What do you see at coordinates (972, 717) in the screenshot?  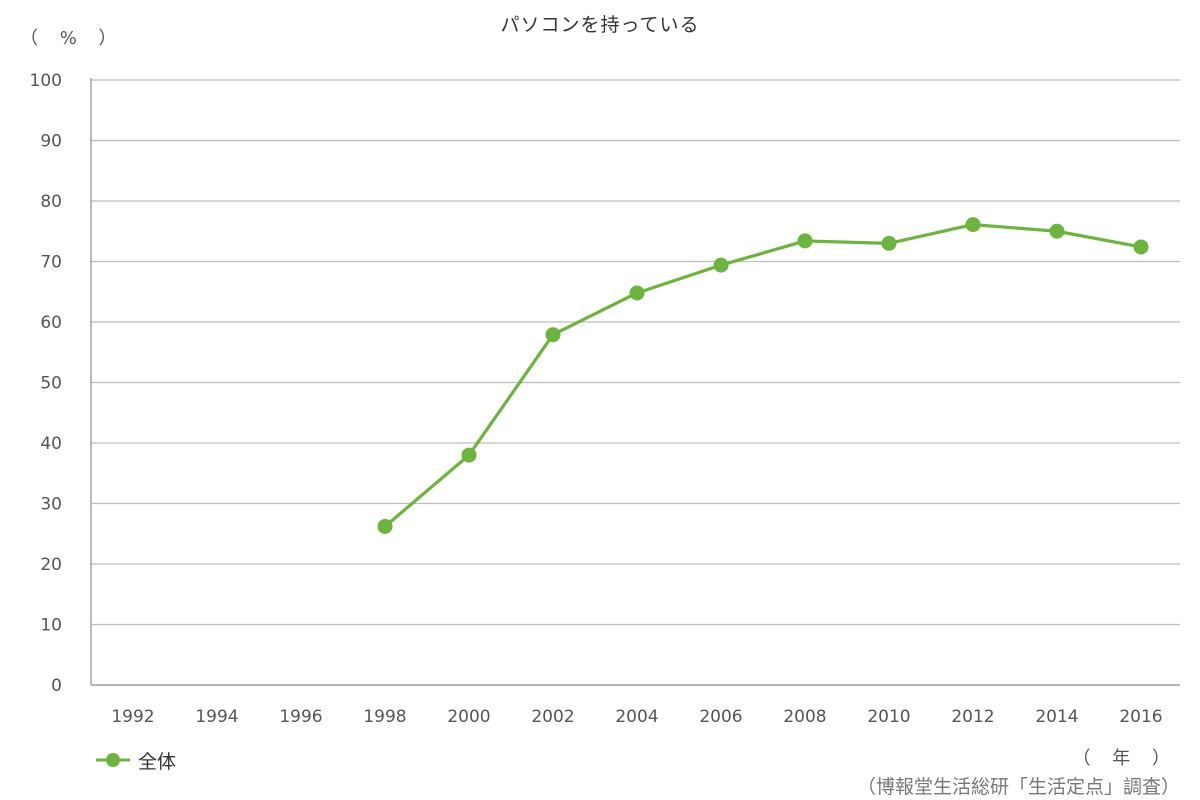 I see `x-tick-label-2012: 2012` at bounding box center [972, 717].